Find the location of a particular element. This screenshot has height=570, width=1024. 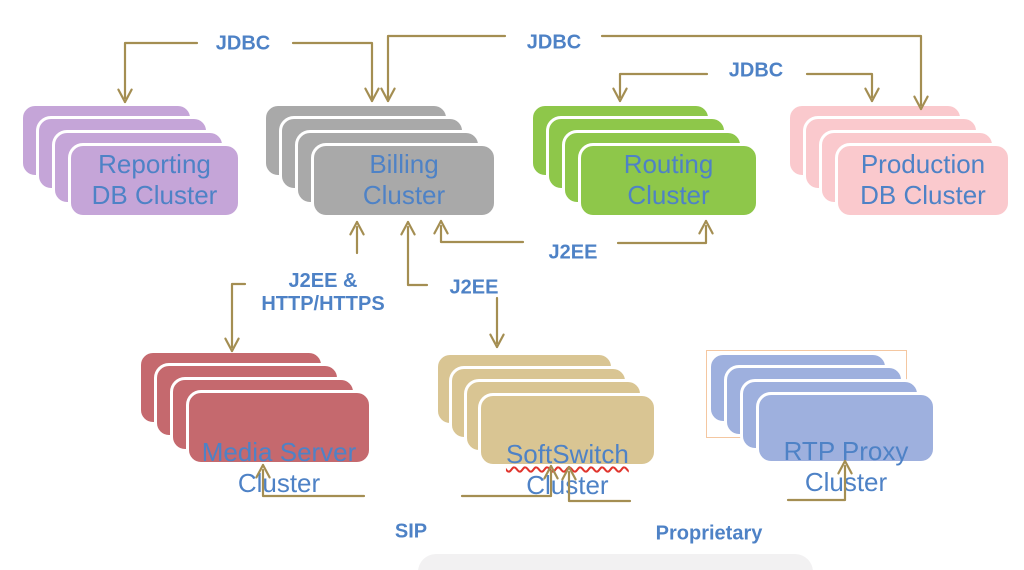

cluster-label-billing: Billing Cluster is located at coordinates (404, 180).